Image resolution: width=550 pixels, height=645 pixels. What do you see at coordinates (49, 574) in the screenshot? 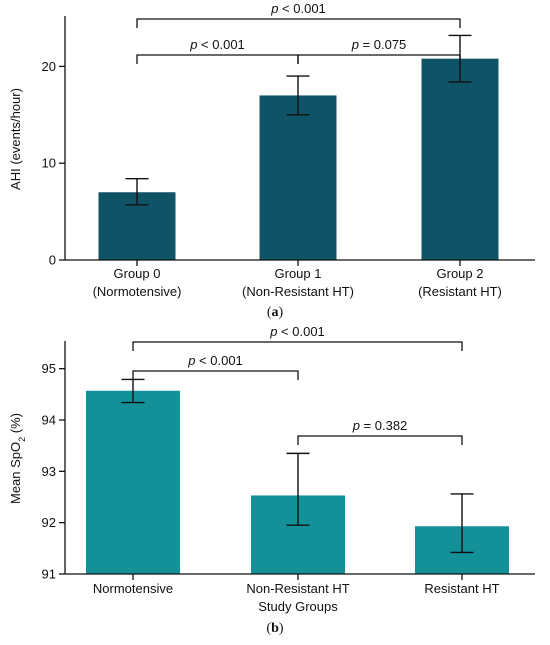
I see `panel-b-y-tick-label: 91` at bounding box center [49, 574].